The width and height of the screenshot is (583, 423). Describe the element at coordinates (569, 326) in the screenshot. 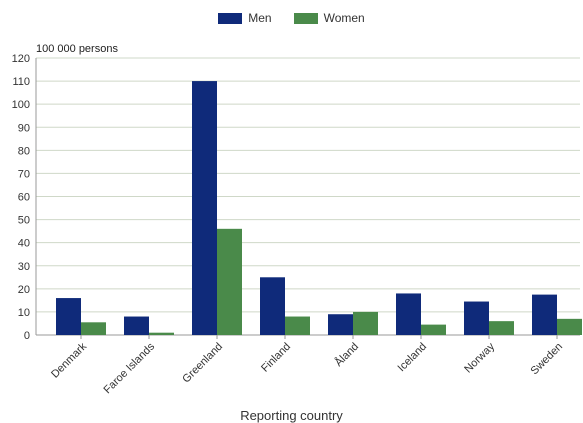

I see `bar-women-sweden` at that location.